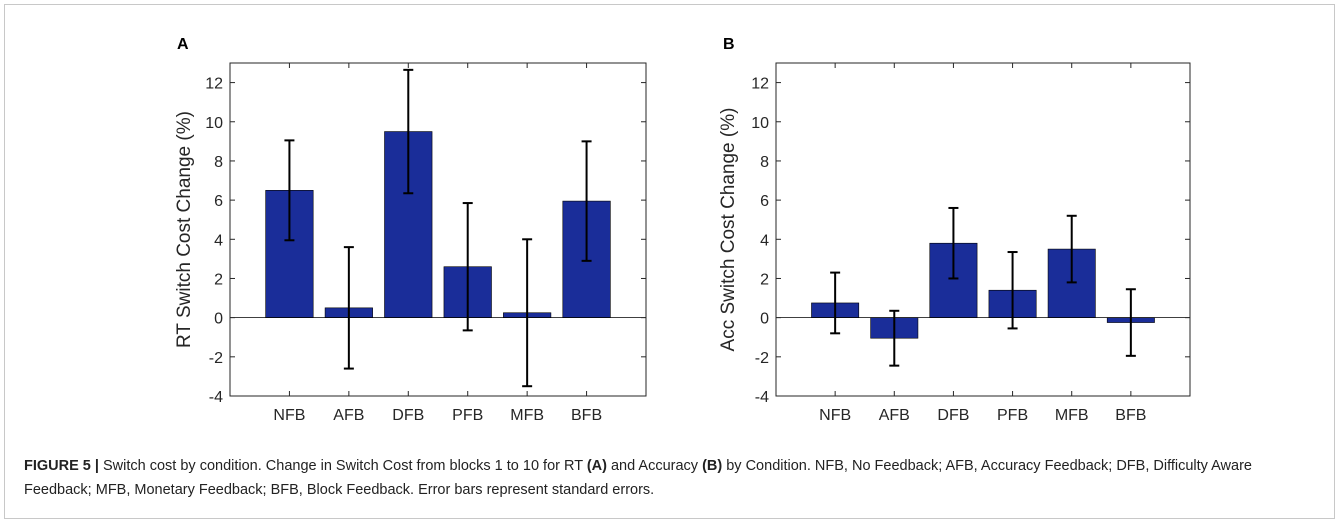  I want to click on chart-a-xtick-label-afb: AFB, so click(348, 415).